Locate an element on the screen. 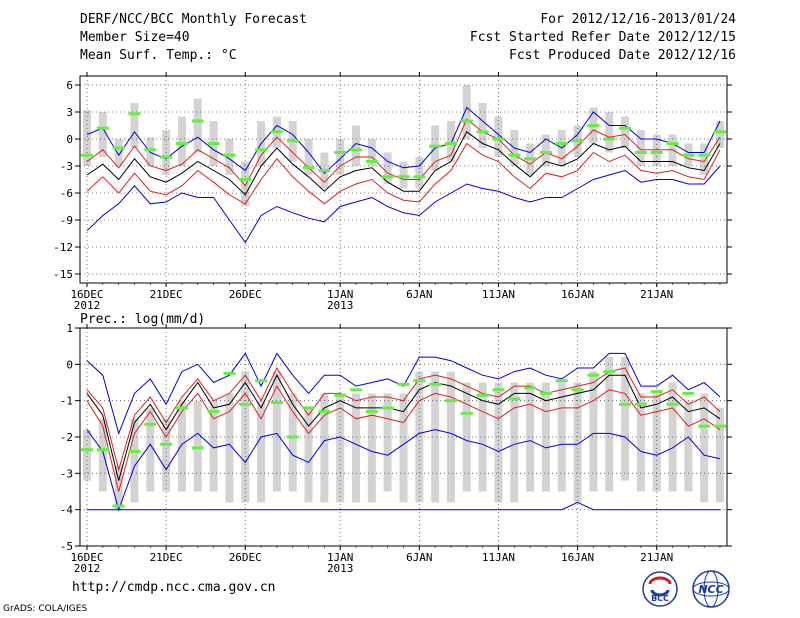 Image resolution: width=800 pixels, height=618 pixels. x-tick-label: 21JAN is located at coordinates (656, 294).